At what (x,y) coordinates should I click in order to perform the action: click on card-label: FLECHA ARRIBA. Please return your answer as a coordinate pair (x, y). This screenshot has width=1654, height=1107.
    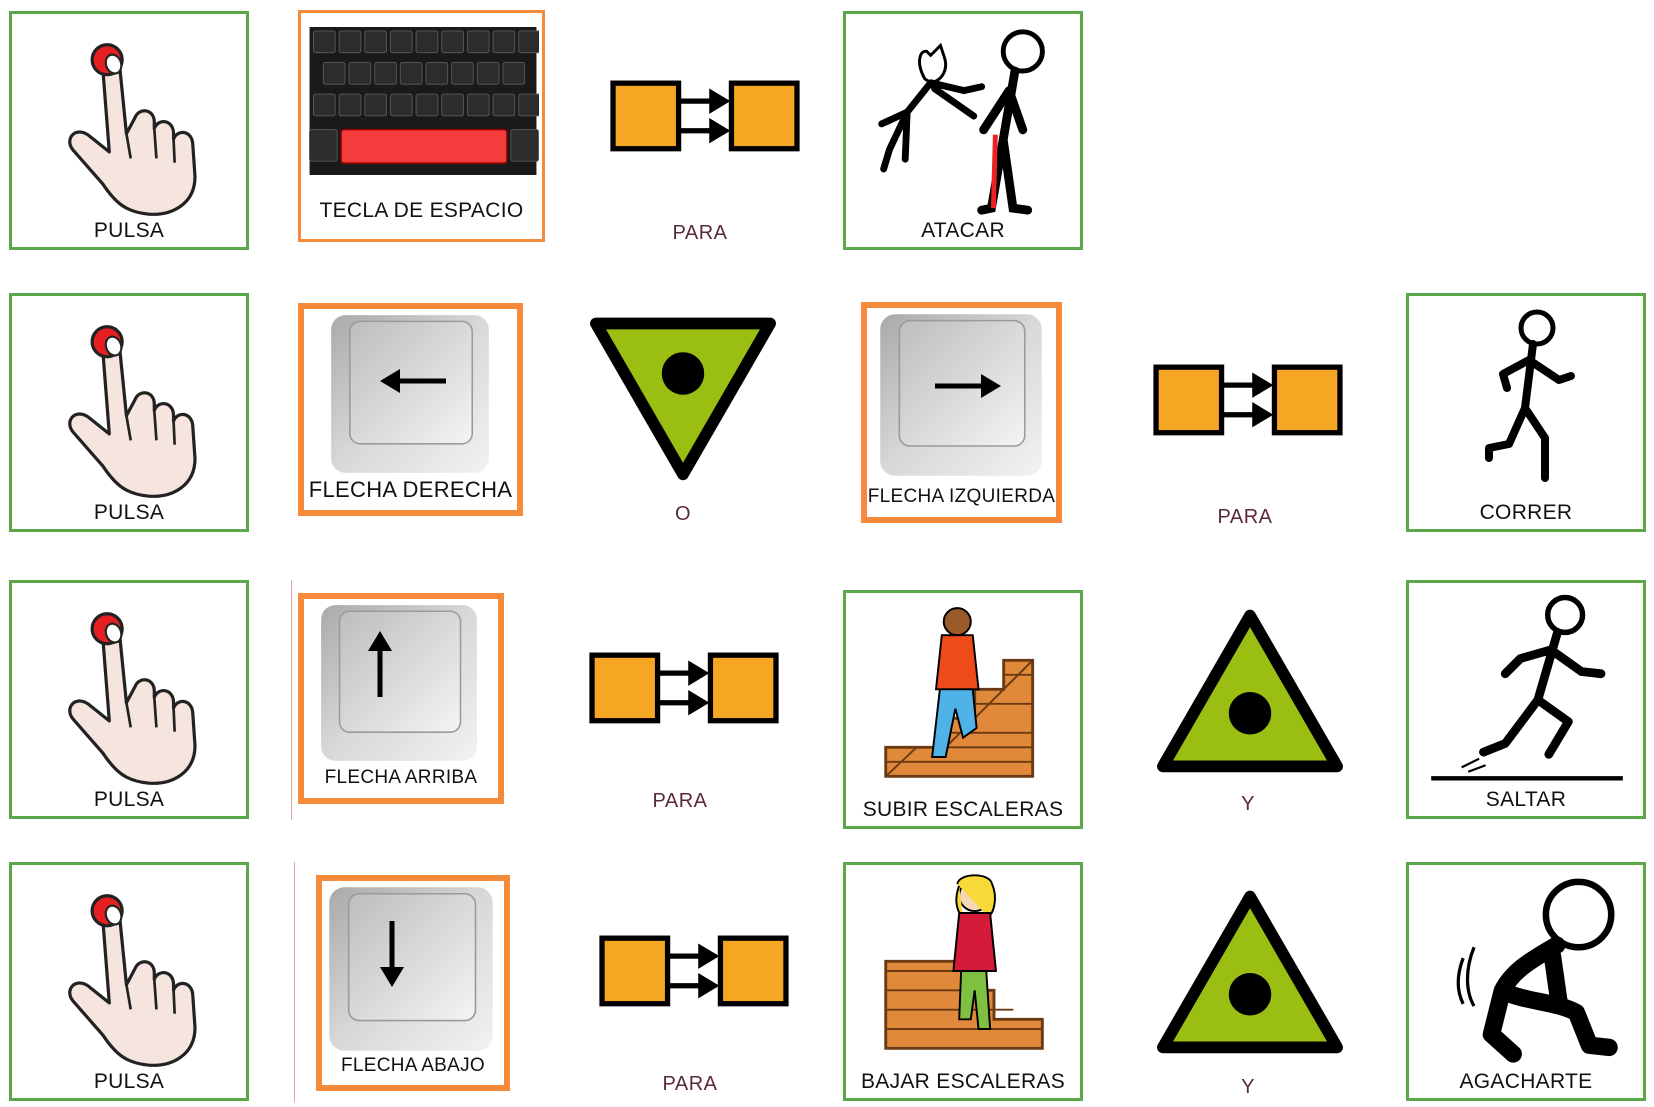
    Looking at the image, I should click on (401, 777).